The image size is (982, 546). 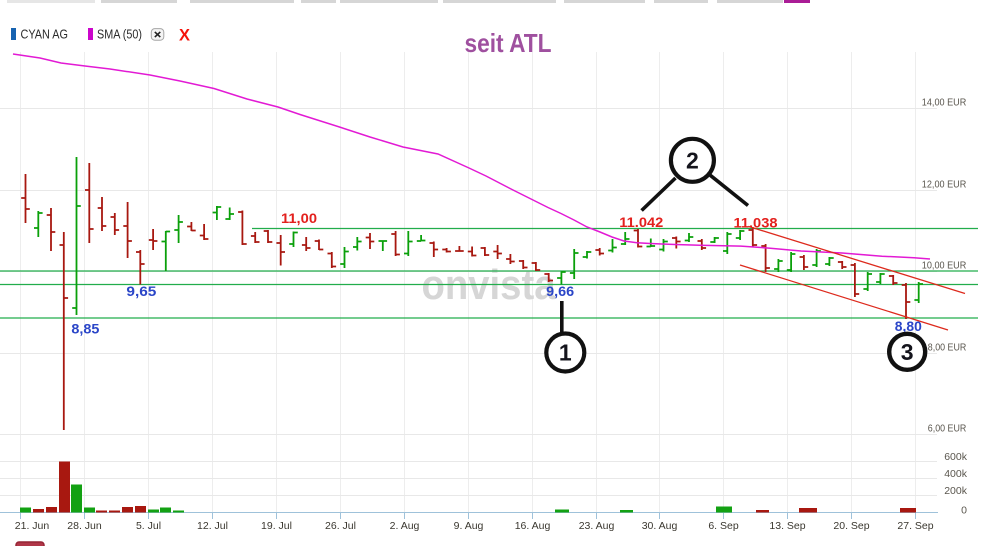 What do you see at coordinates (32, 526) in the screenshot?
I see `svg-text: 21. Jun` at bounding box center [32, 526].